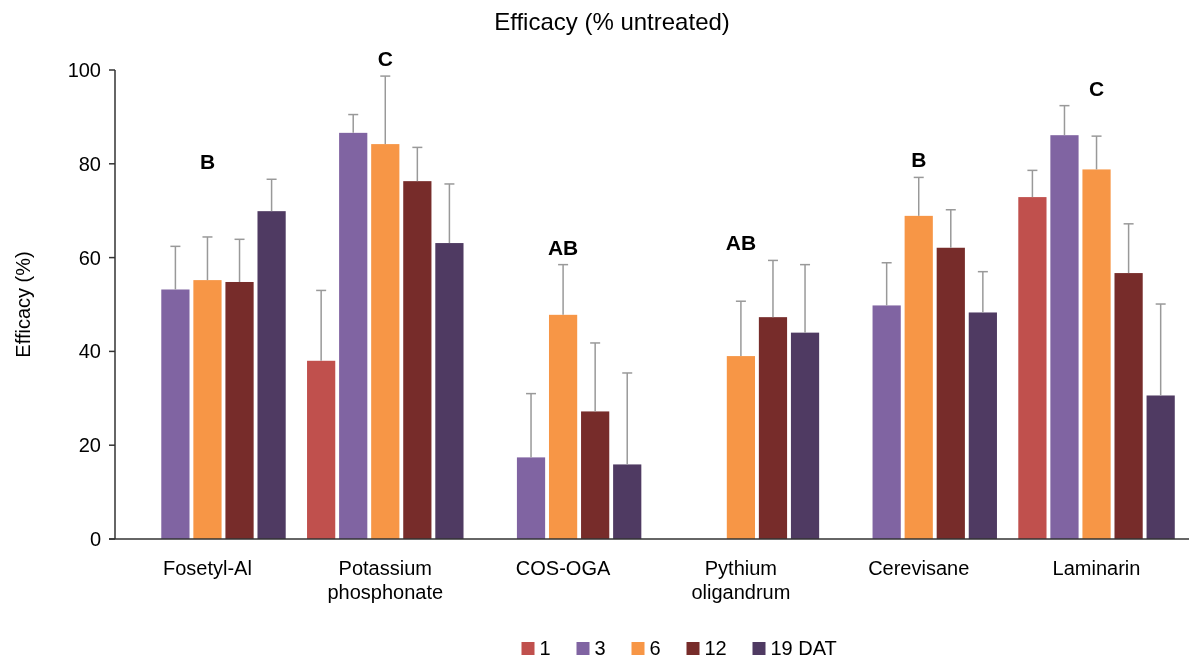 The height and width of the screenshot is (669, 1197). What do you see at coordinates (563, 568) in the screenshot?
I see `x-tick-label: COS-OGA` at bounding box center [563, 568].